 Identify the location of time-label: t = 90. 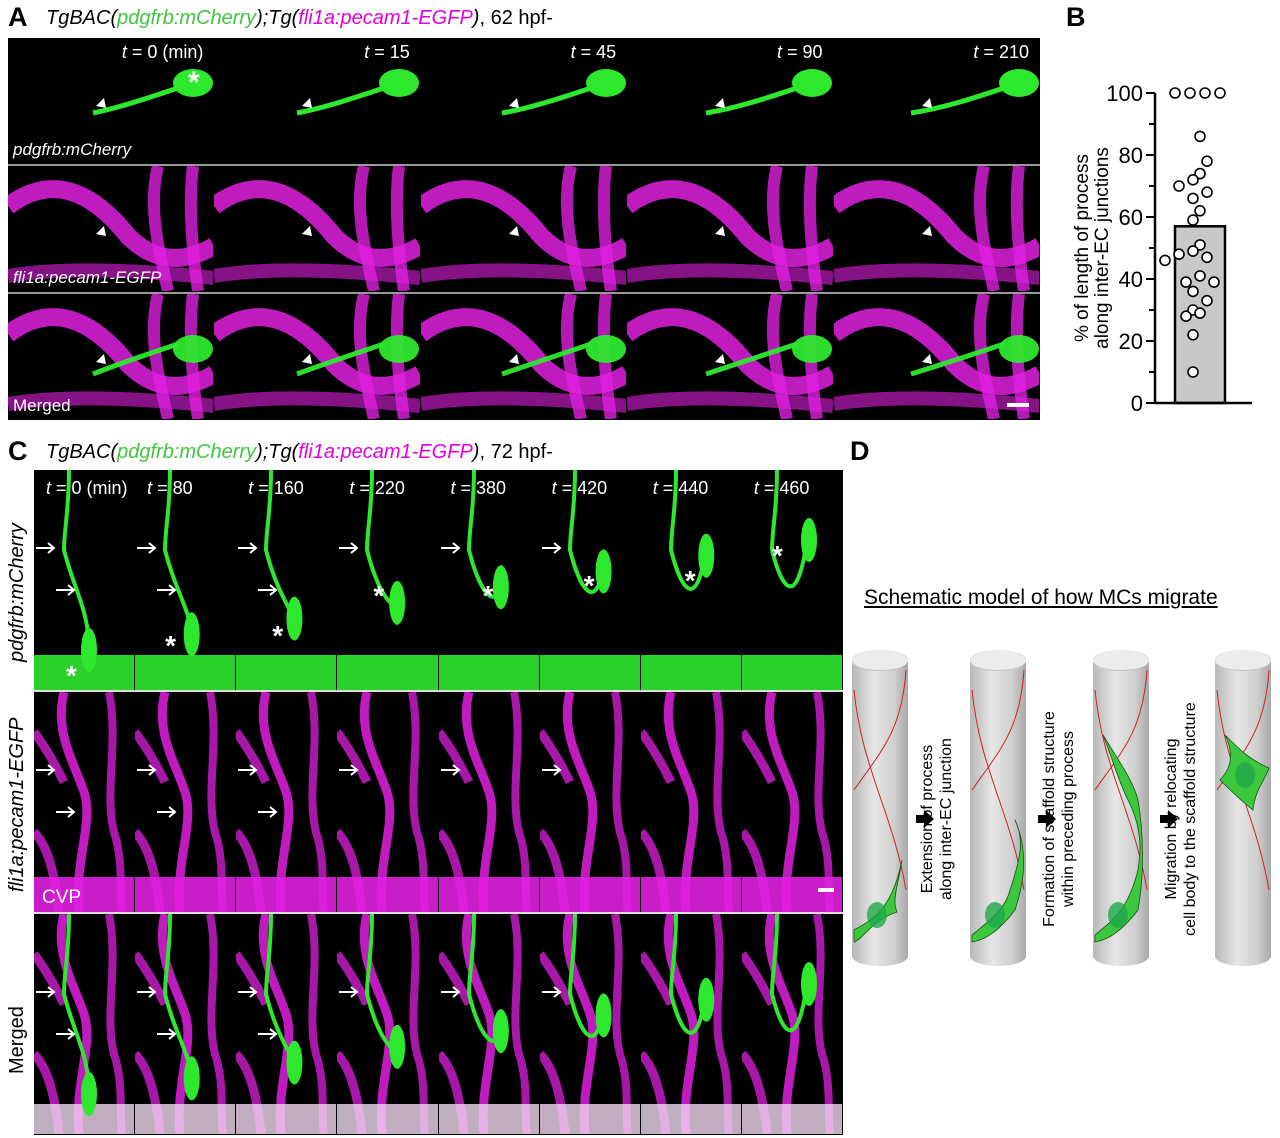
(800, 52).